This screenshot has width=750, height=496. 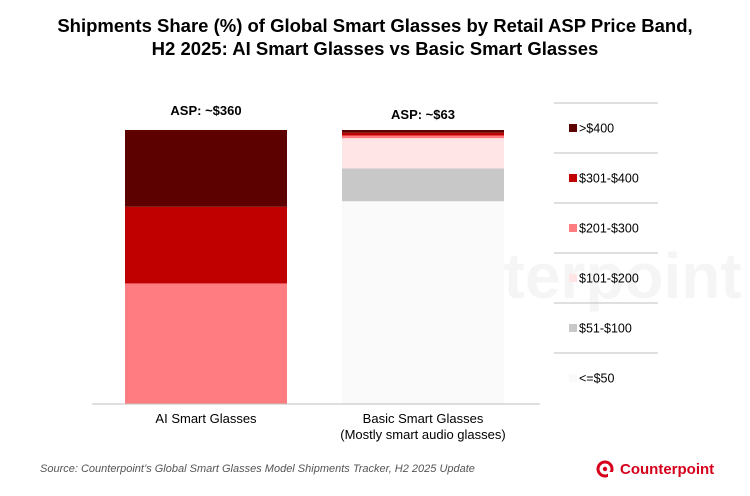 I want to click on asp-label-basic: ASP: ~$63, so click(x=423, y=114).